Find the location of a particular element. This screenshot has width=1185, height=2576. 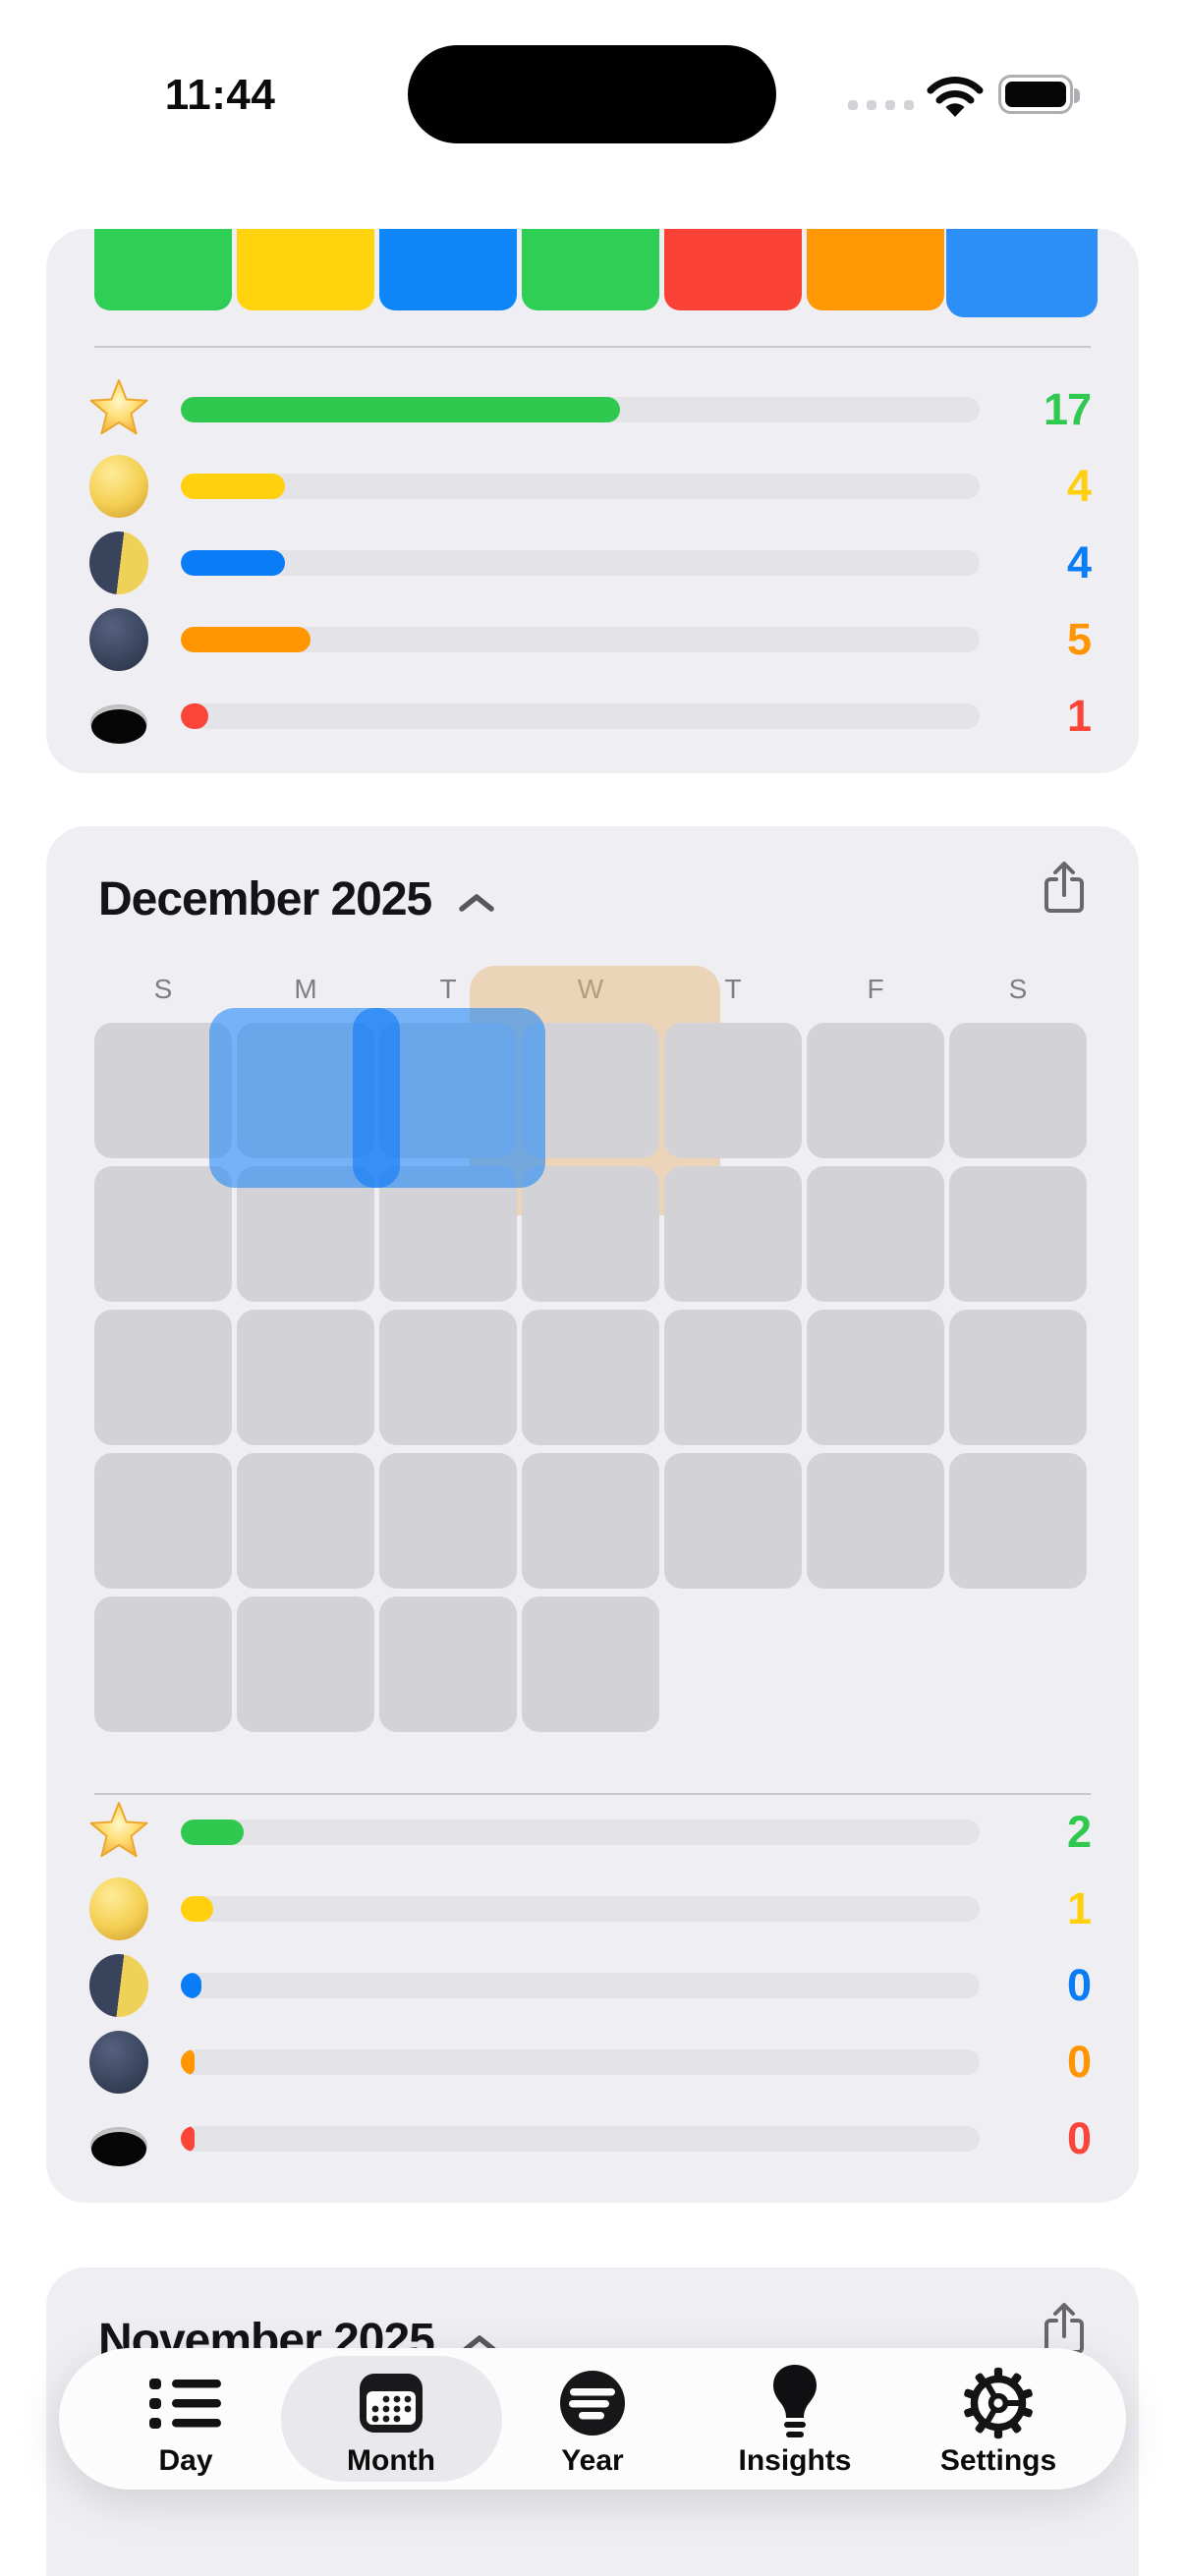

tab-insights: Insights is located at coordinates (794, 2421).